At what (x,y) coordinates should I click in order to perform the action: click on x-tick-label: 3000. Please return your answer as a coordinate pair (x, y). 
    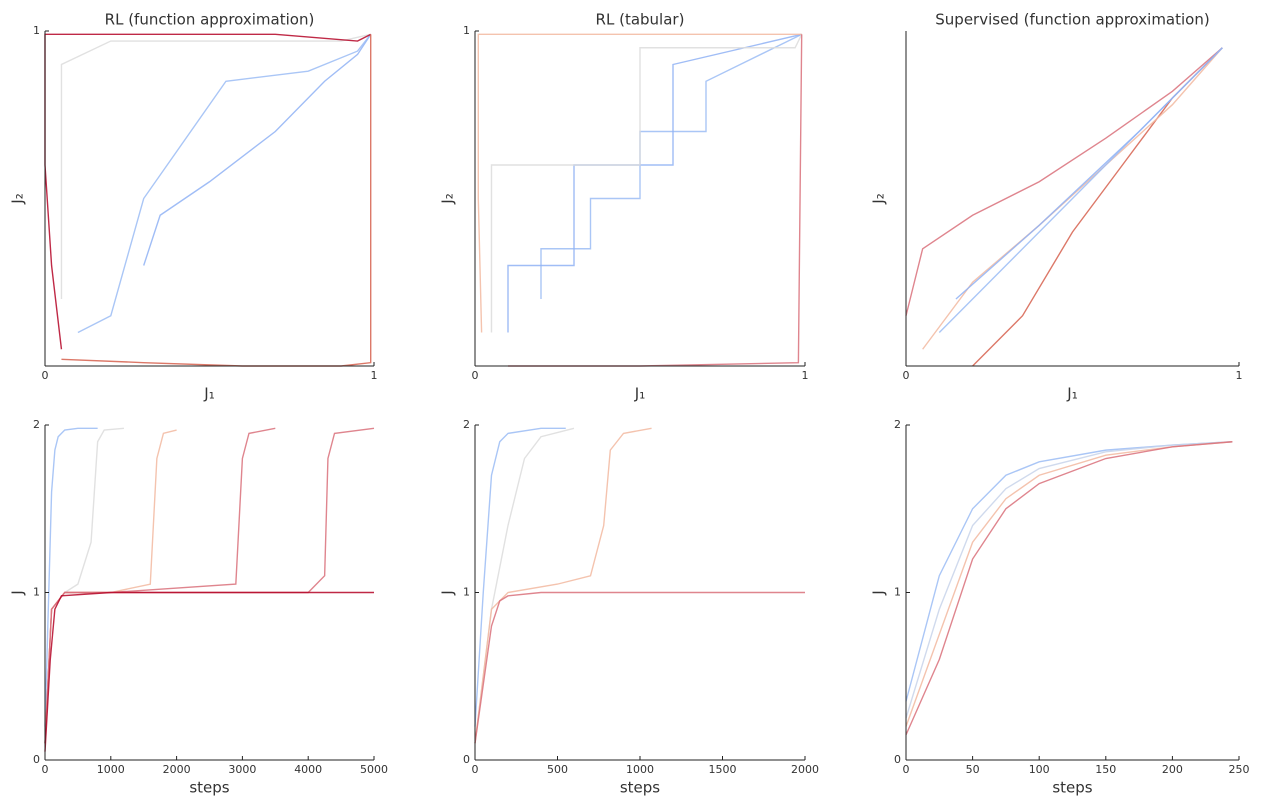
    Looking at the image, I should click on (242, 769).